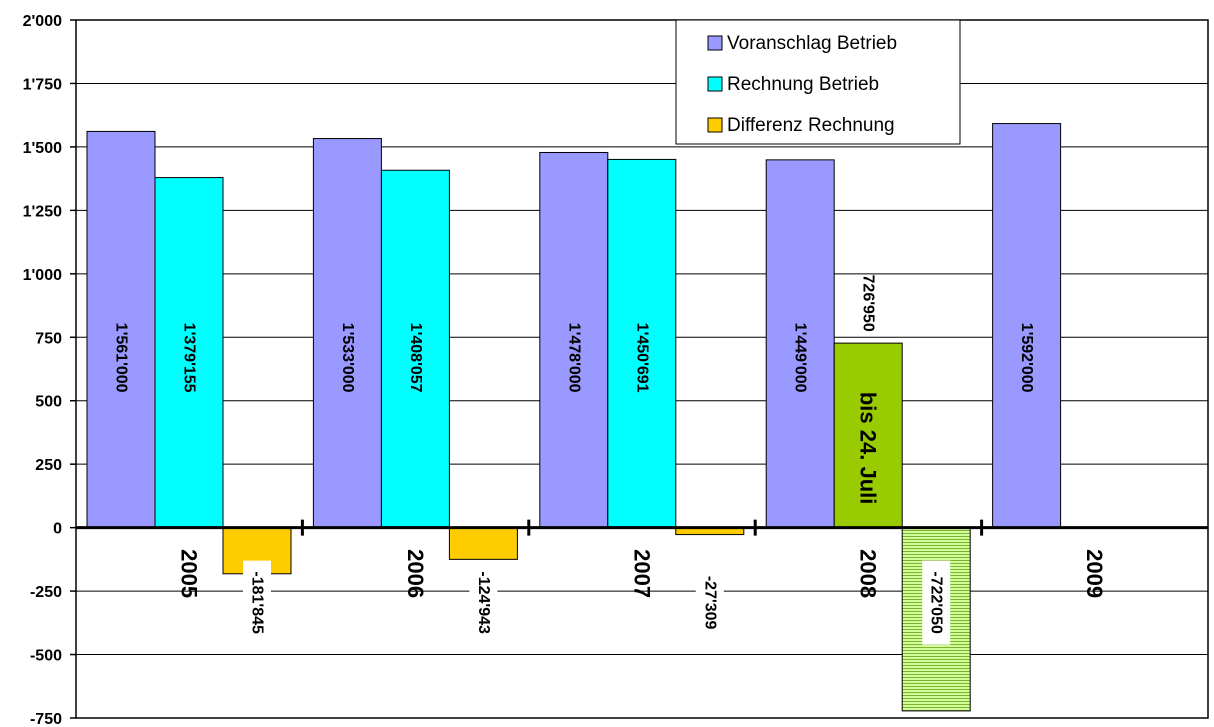 The image size is (1214, 727). I want to click on y-tick-label: 1'750, so click(43, 84).